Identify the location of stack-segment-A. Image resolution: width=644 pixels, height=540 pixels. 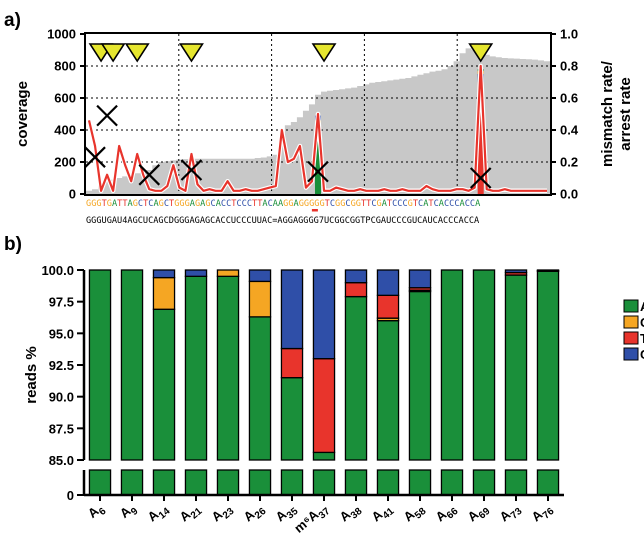
(318, 162).